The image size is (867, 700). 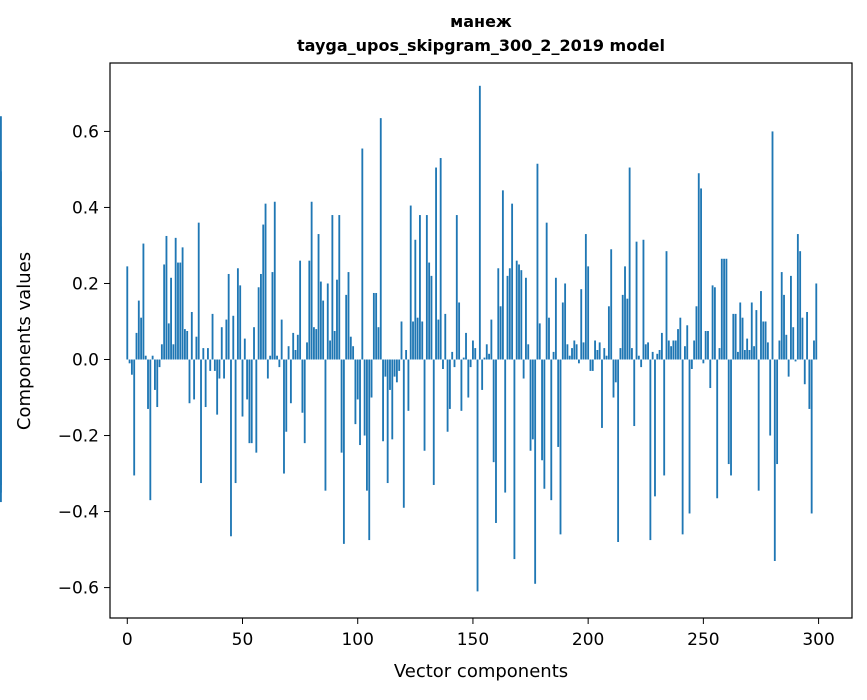 I want to click on y-tick-label: −0.2, so click(x=78, y=437).